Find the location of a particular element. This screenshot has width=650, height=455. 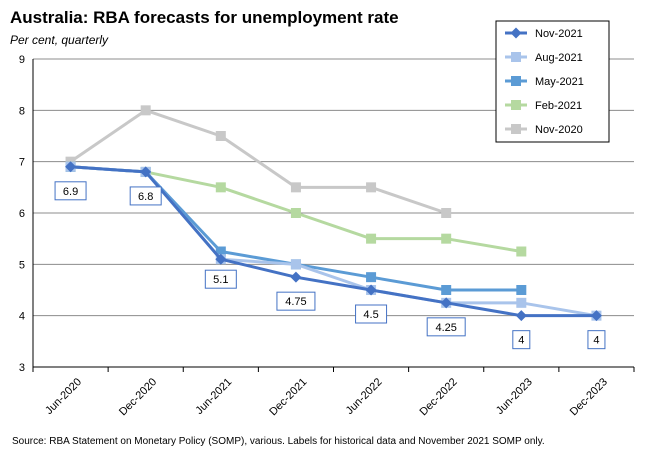

data-label-text: 4.75 is located at coordinates (295, 302).